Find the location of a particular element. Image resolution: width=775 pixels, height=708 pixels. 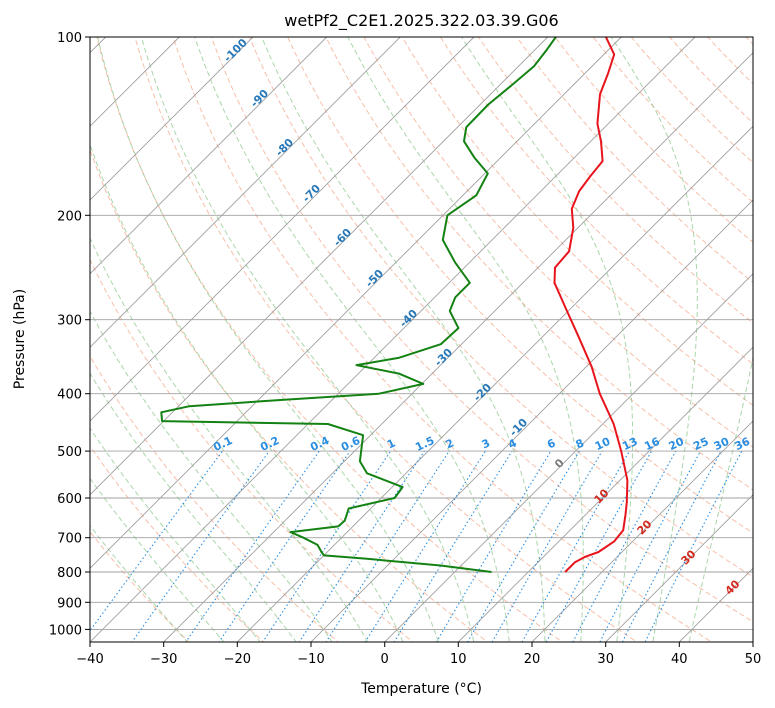

x-tick-label: −10 is located at coordinates (310, 659).